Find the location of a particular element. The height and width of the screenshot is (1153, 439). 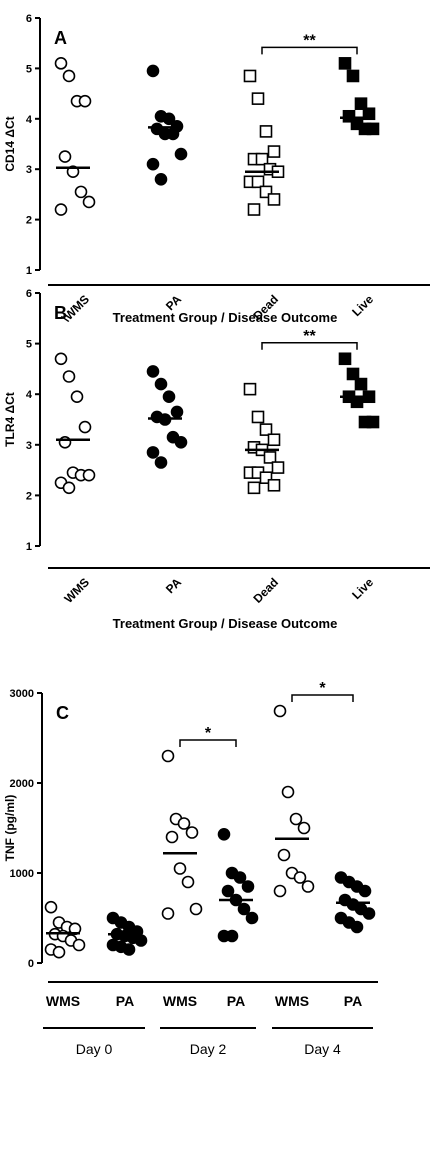

panel-label: B is located at coordinates (60, 313).